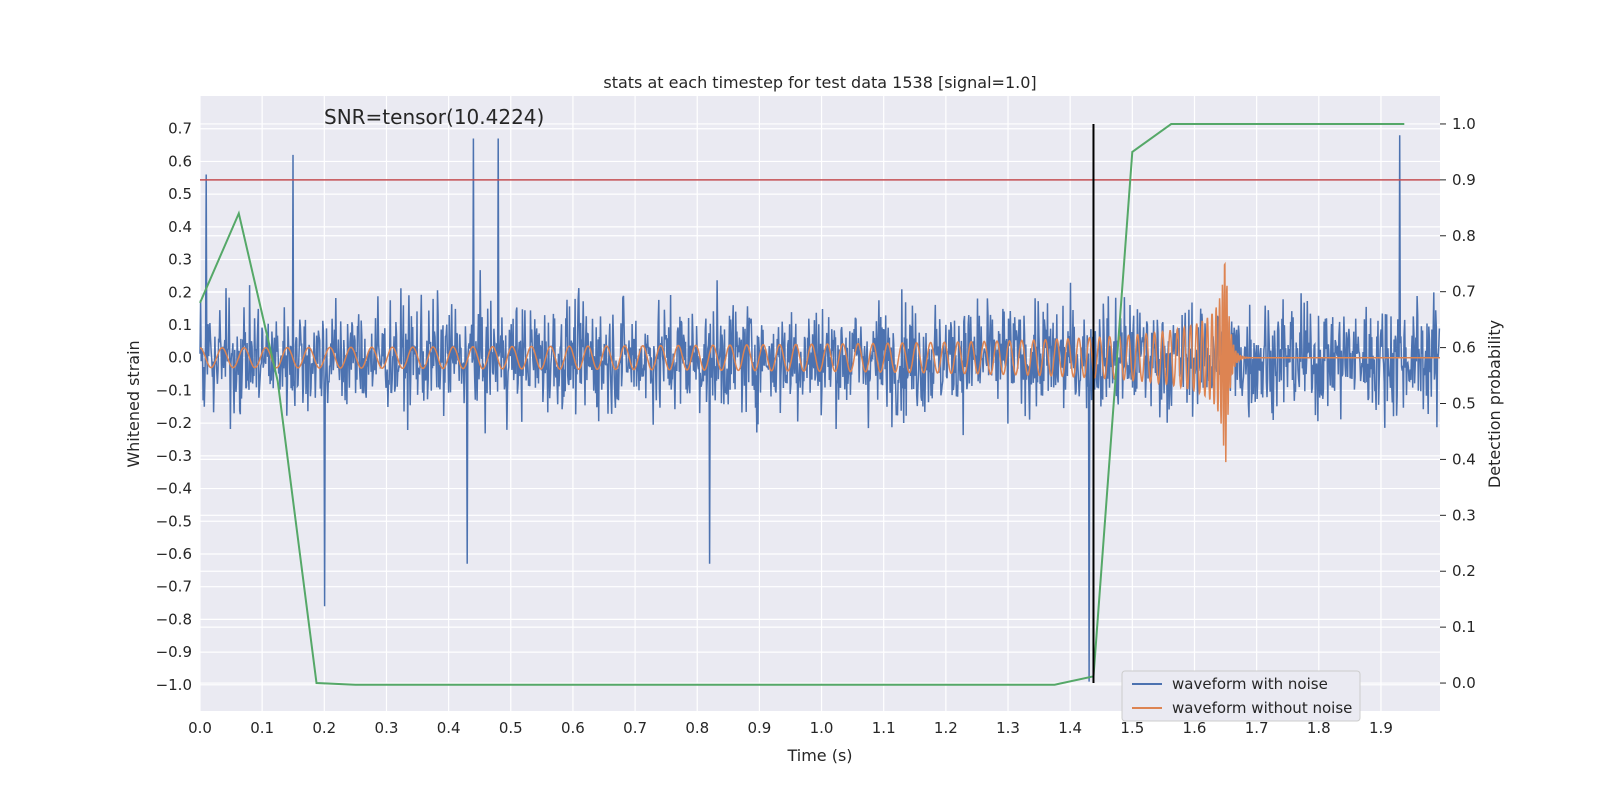 The image size is (1600, 800). Describe the element at coordinates (180, 194) in the screenshot. I see `y-tick-label: 0.5` at that location.